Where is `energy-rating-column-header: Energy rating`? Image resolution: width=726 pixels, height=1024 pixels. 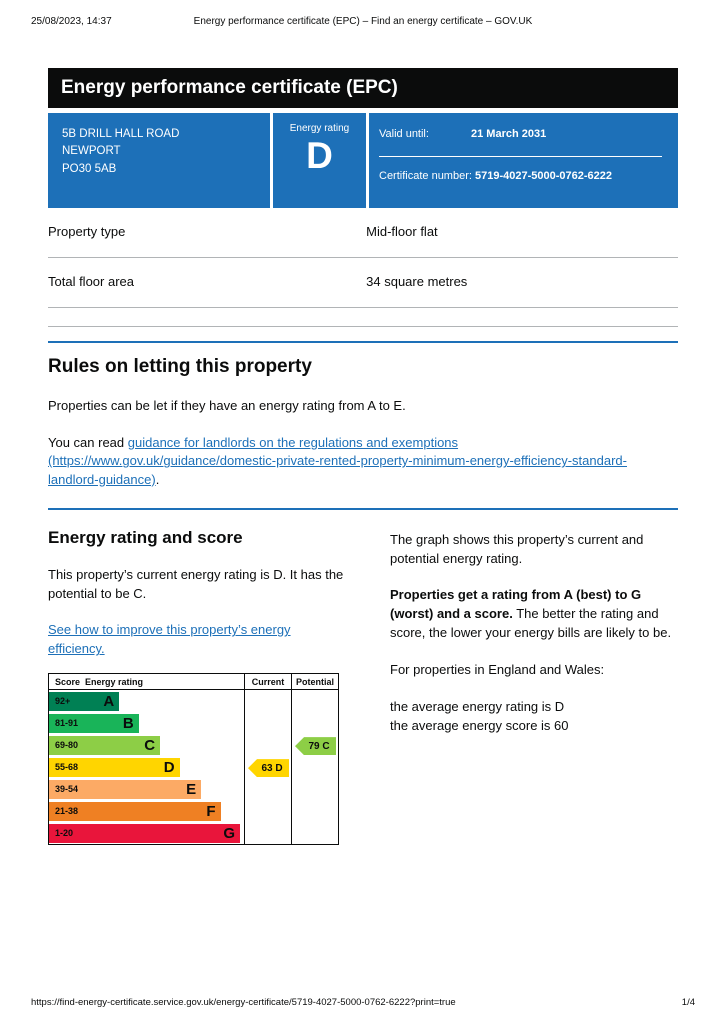 energy-rating-column-header: Energy rating is located at coordinates (114, 681).